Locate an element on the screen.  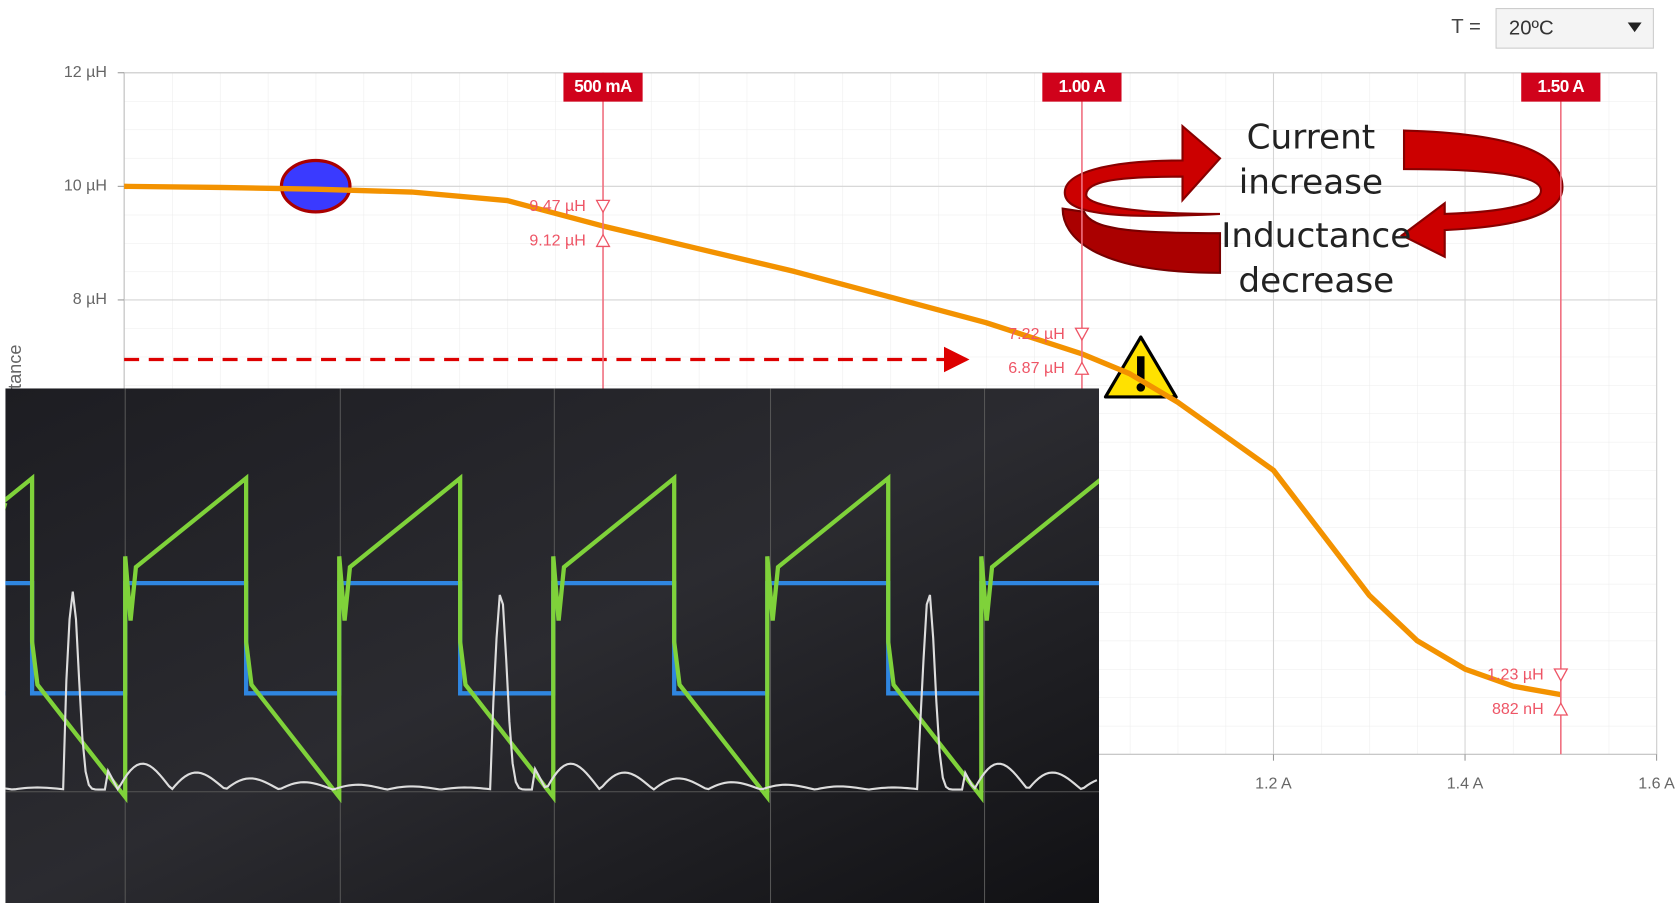
scope-trace-white is located at coordinates (551, 691).